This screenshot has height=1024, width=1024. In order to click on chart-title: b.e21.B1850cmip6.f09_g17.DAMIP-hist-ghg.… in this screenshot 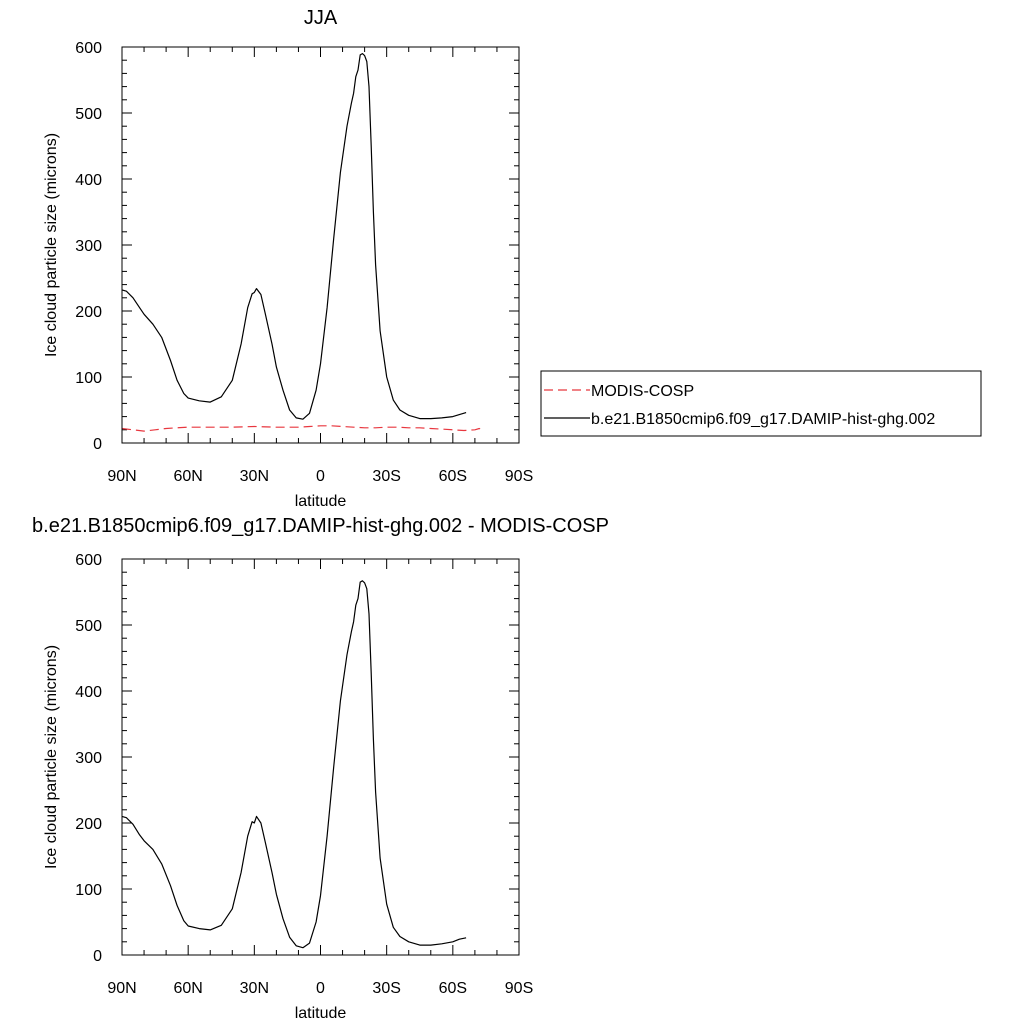, I will do `click(320, 526)`.